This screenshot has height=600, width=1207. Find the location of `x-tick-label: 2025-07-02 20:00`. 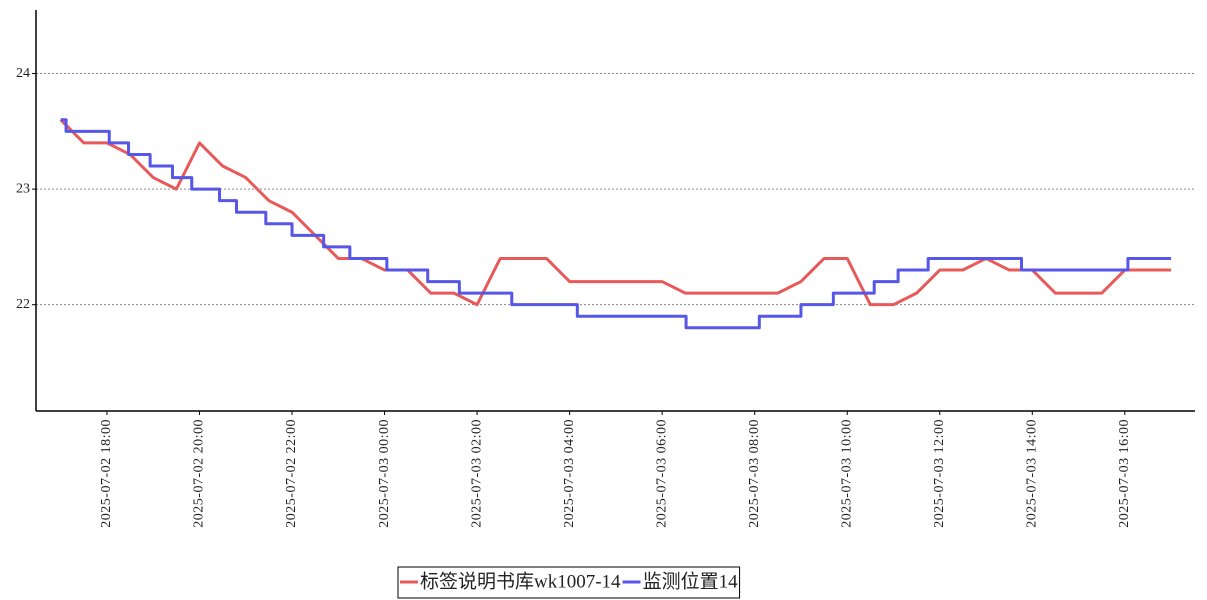

x-tick-label: 2025-07-02 20:00 is located at coordinates (199, 473).